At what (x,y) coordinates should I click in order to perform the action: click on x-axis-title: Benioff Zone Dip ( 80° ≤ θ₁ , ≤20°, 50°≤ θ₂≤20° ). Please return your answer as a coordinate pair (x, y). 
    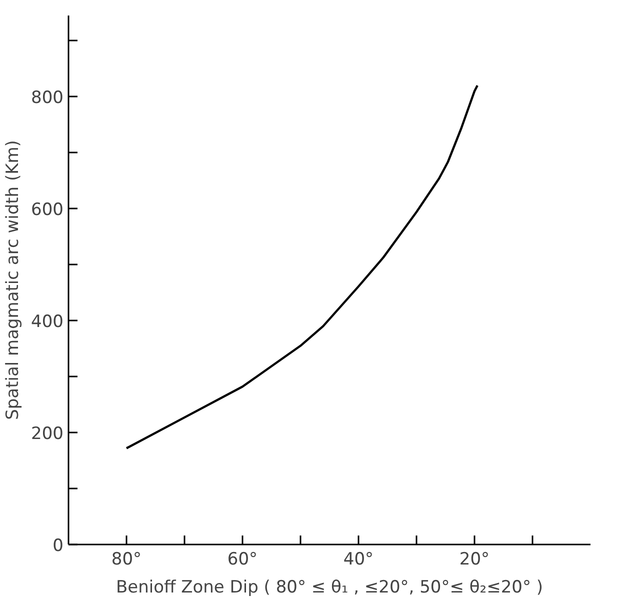
    Looking at the image, I should click on (330, 588).